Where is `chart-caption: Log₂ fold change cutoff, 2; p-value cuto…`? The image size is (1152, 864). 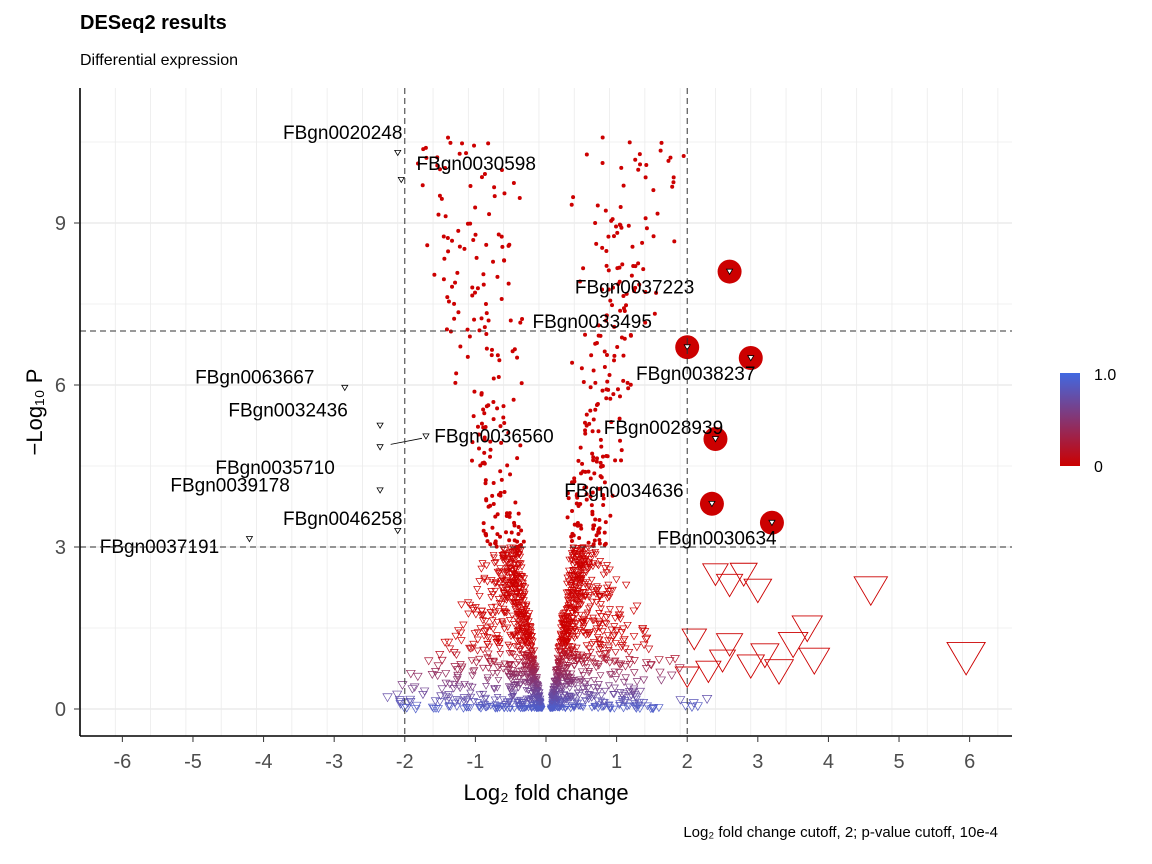
chart-caption: Log₂ fold change cutoff, 2; p-value cuto… is located at coordinates (840, 832).